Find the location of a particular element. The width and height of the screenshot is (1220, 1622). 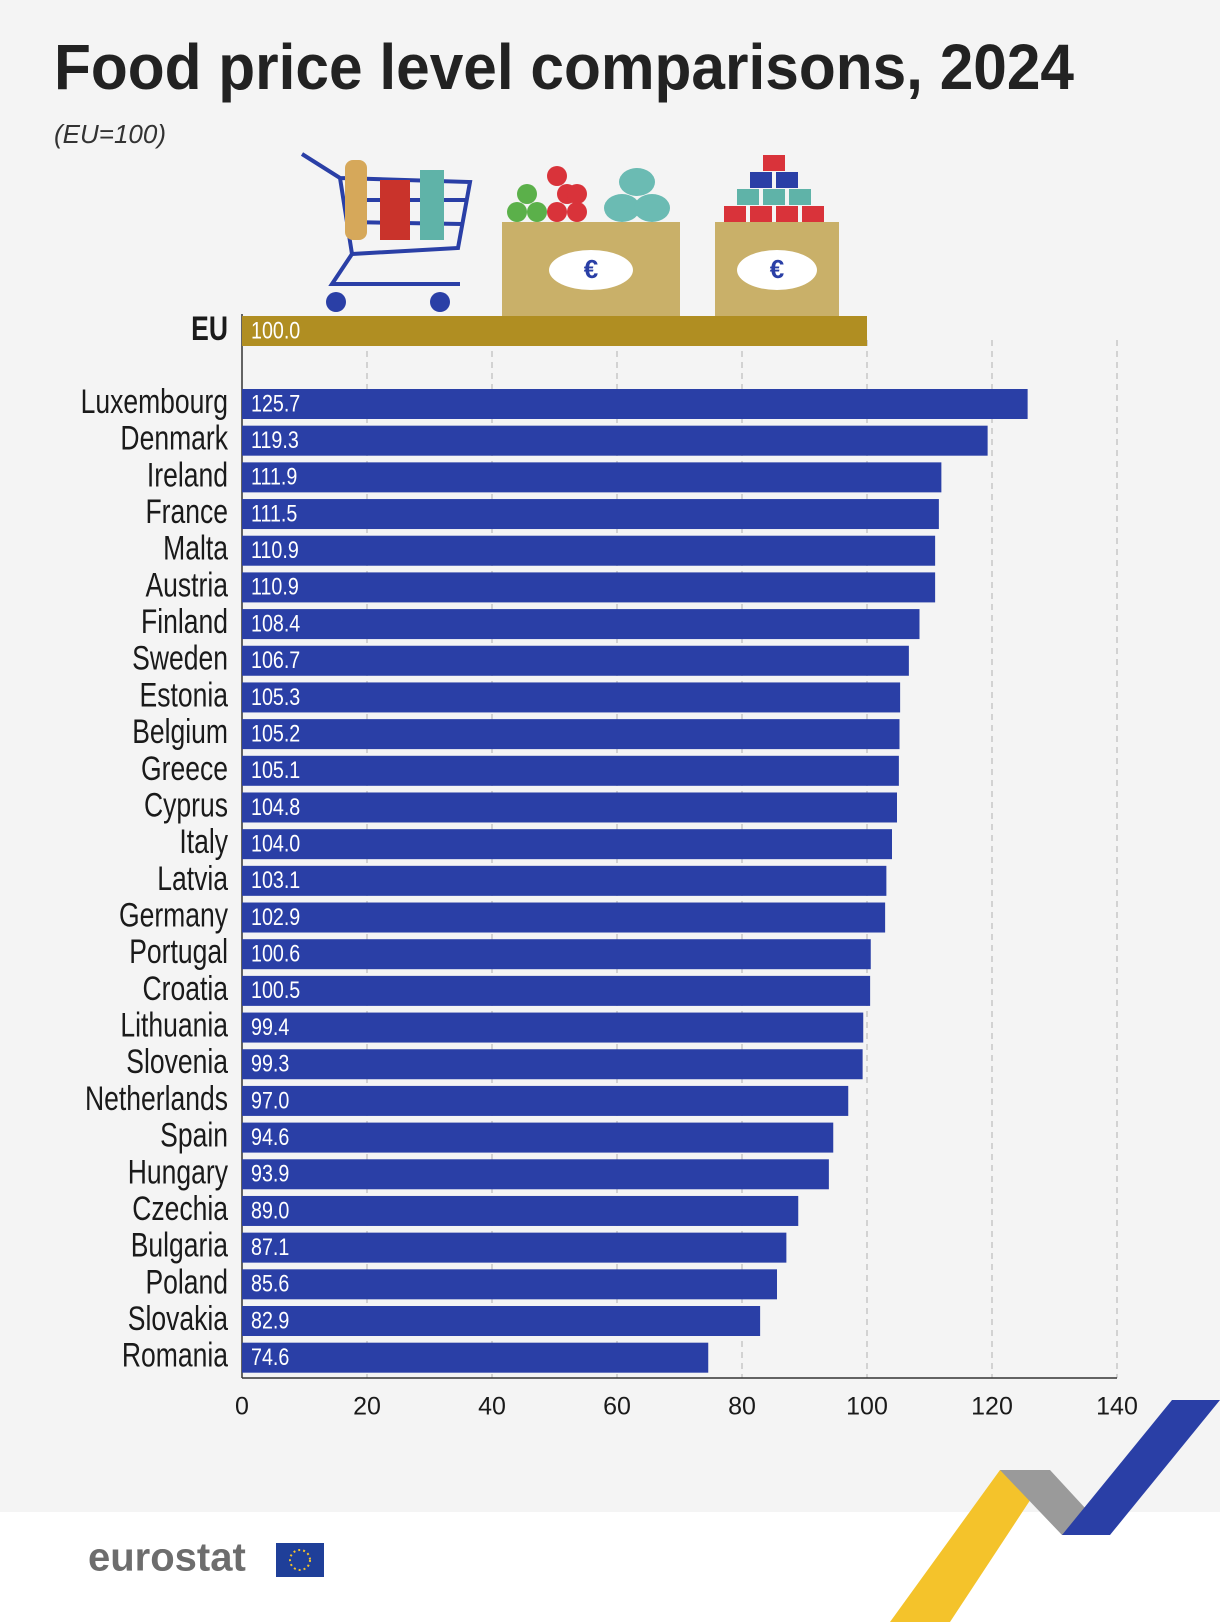

category-label-group: Lithuania is located at coordinates (174, 1025).